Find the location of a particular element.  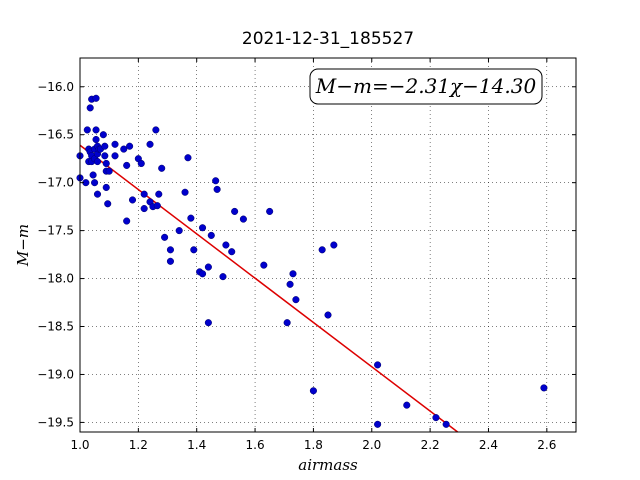

chart-title: 2021-12-31_185527 is located at coordinates (328, 39).